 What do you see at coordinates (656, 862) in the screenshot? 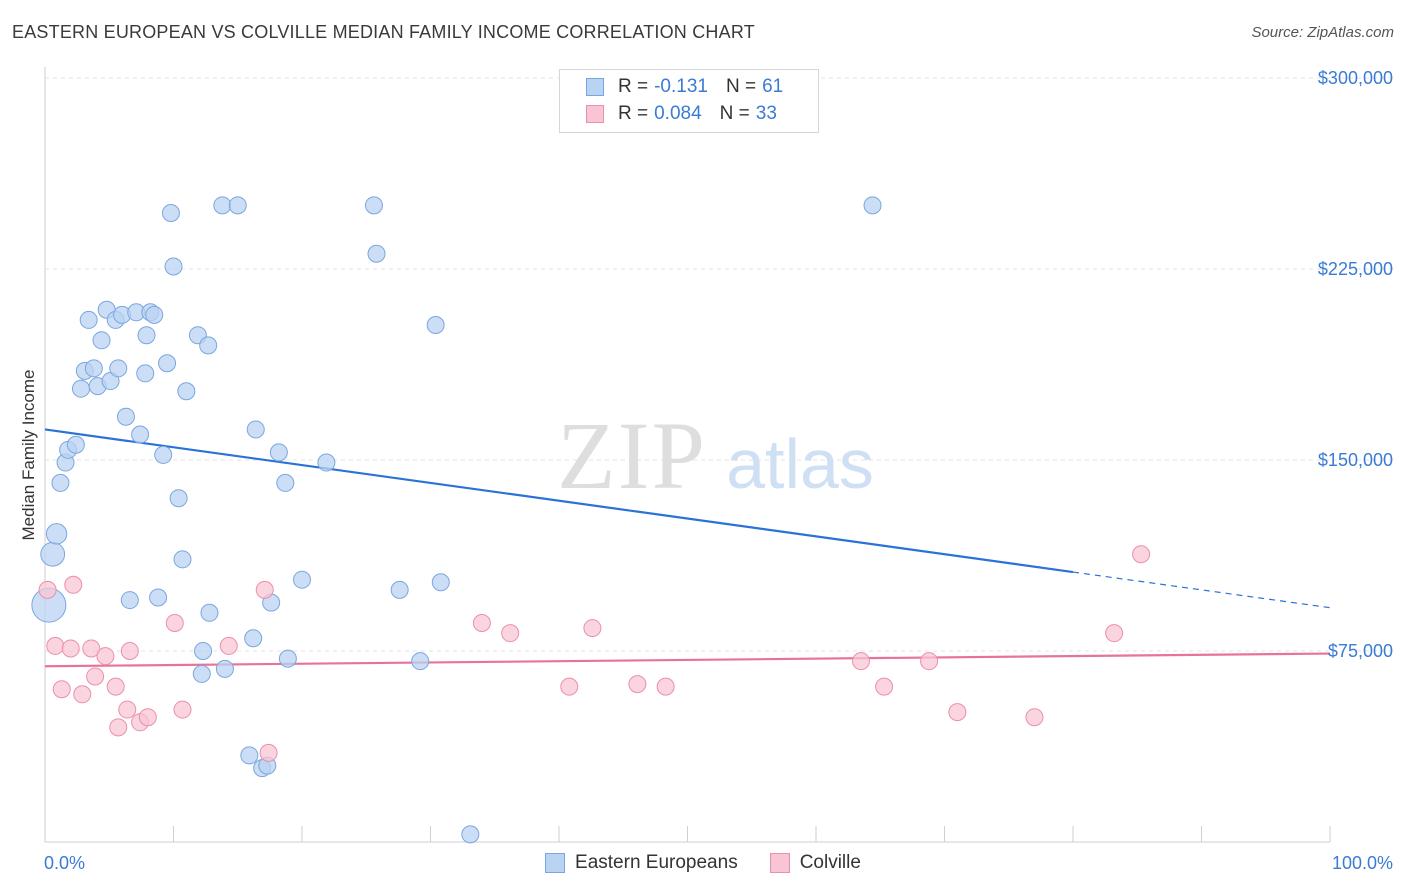
I see `series-legend-label: Eastern Europeans` at bounding box center [656, 862].